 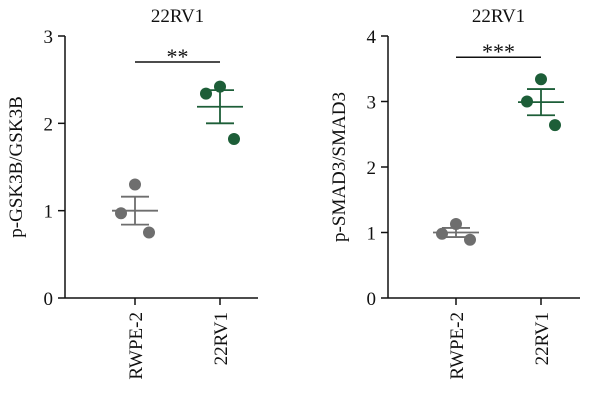 What do you see at coordinates (16, 166) in the screenshot?
I see `y-axis-label: p-GSK3B/GSK3B` at bounding box center [16, 166].